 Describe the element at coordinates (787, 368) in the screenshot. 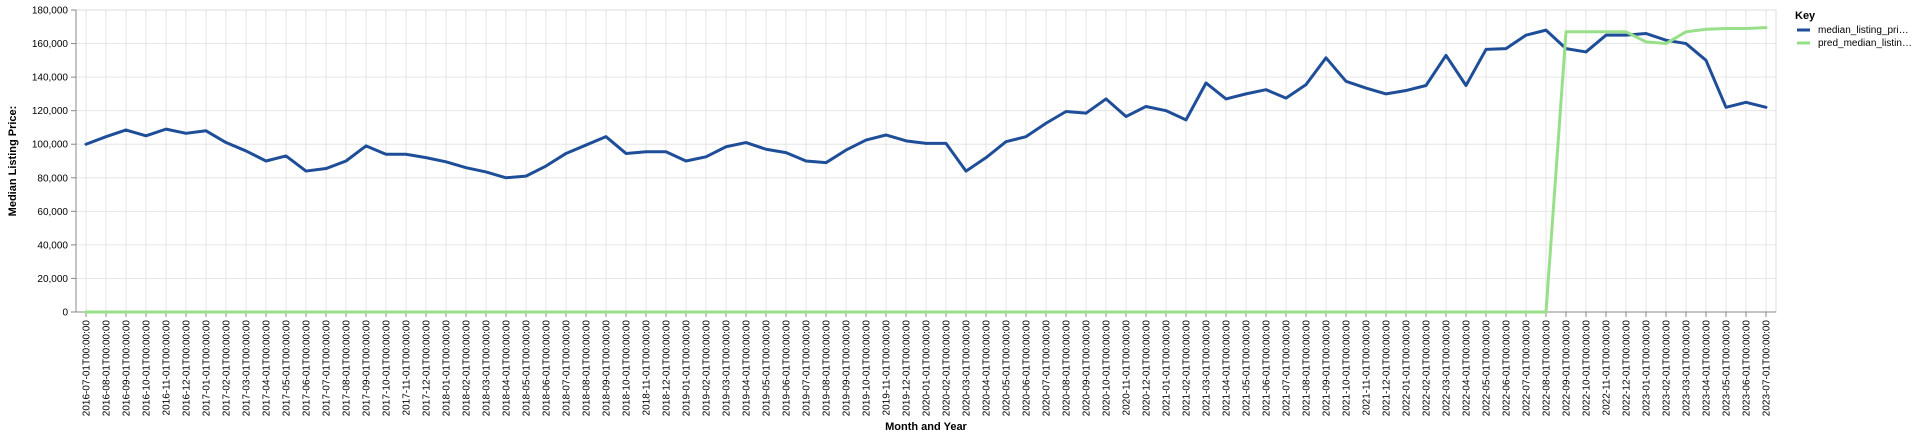

I see `x-tick-label: 2019-06-01T00:00:00` at that location.